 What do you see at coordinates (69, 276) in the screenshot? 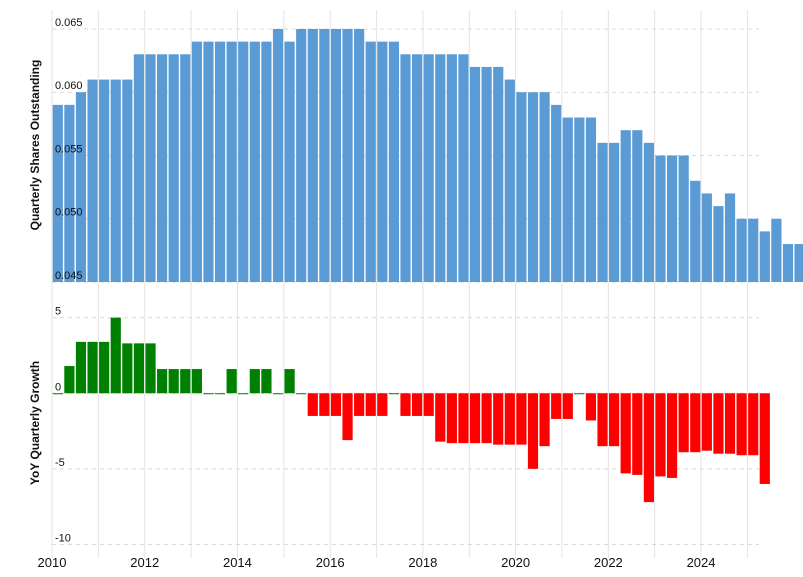
I see `y-tick-label: 0.045` at bounding box center [69, 276].